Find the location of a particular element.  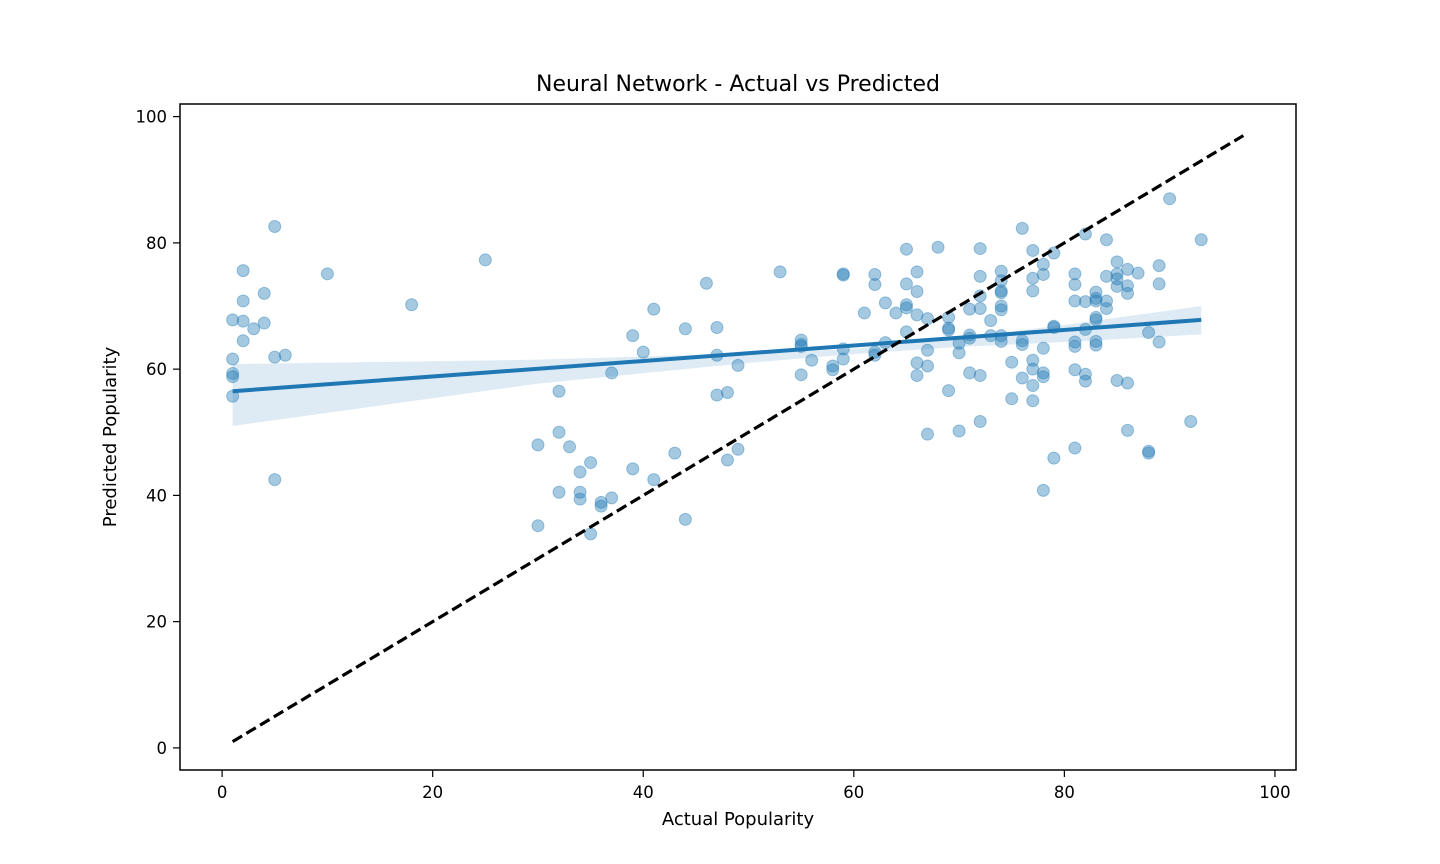

y-tick-label: 20 is located at coordinates (156, 622).